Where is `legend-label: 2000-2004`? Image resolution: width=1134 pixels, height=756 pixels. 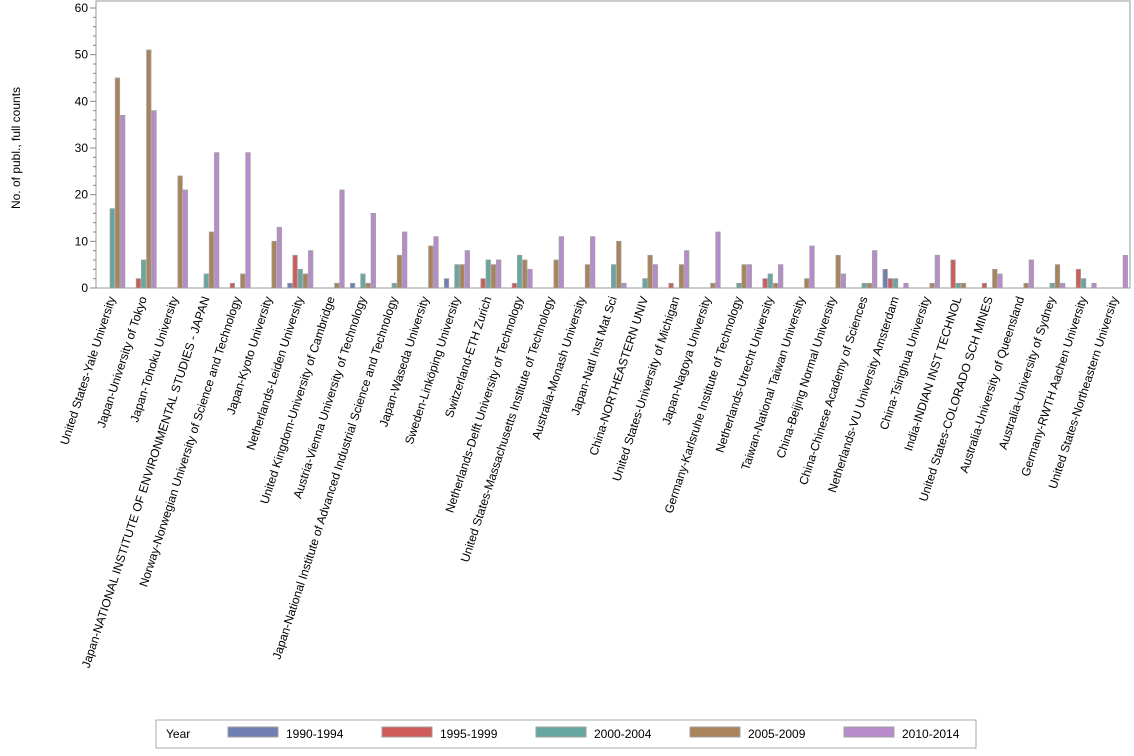 legend-label: 2000-2004 is located at coordinates (623, 734).